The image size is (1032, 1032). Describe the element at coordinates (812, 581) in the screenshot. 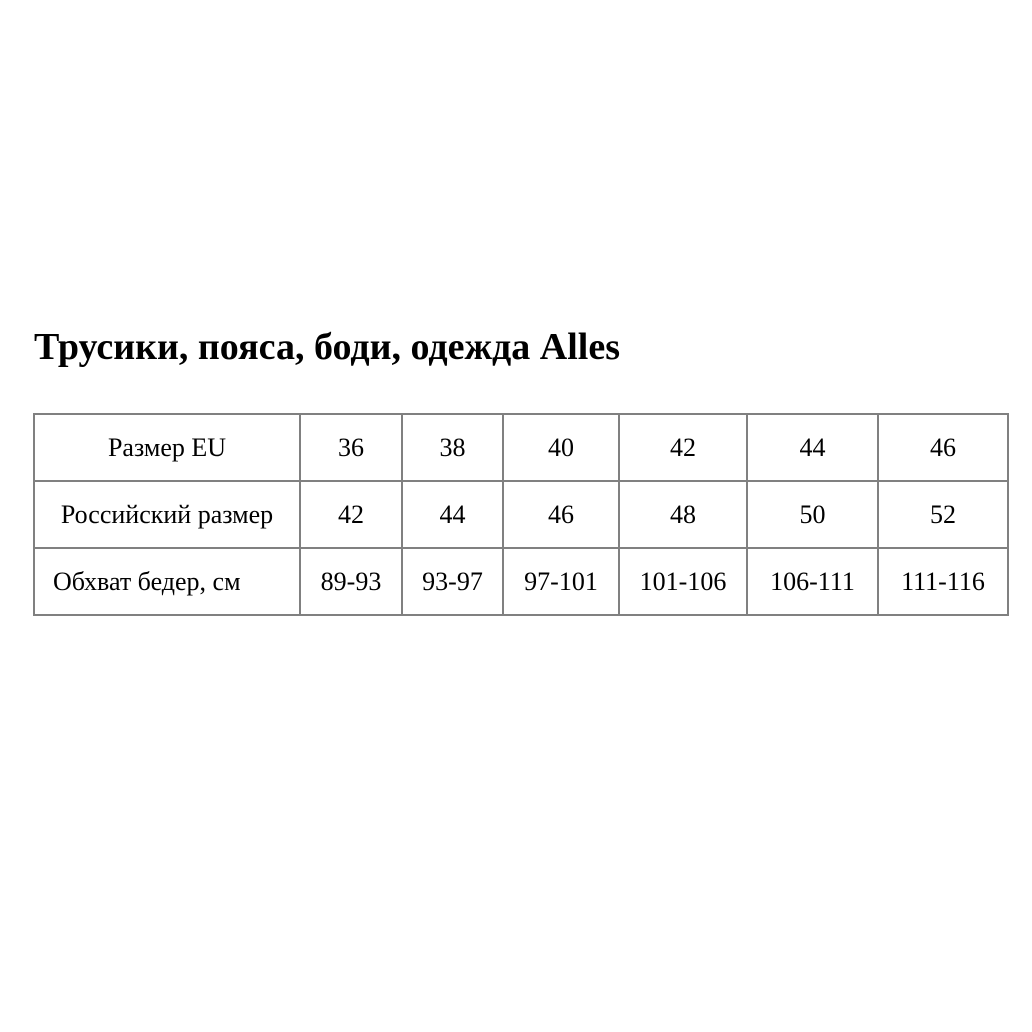

I see `table-cell: 106-111` at that location.